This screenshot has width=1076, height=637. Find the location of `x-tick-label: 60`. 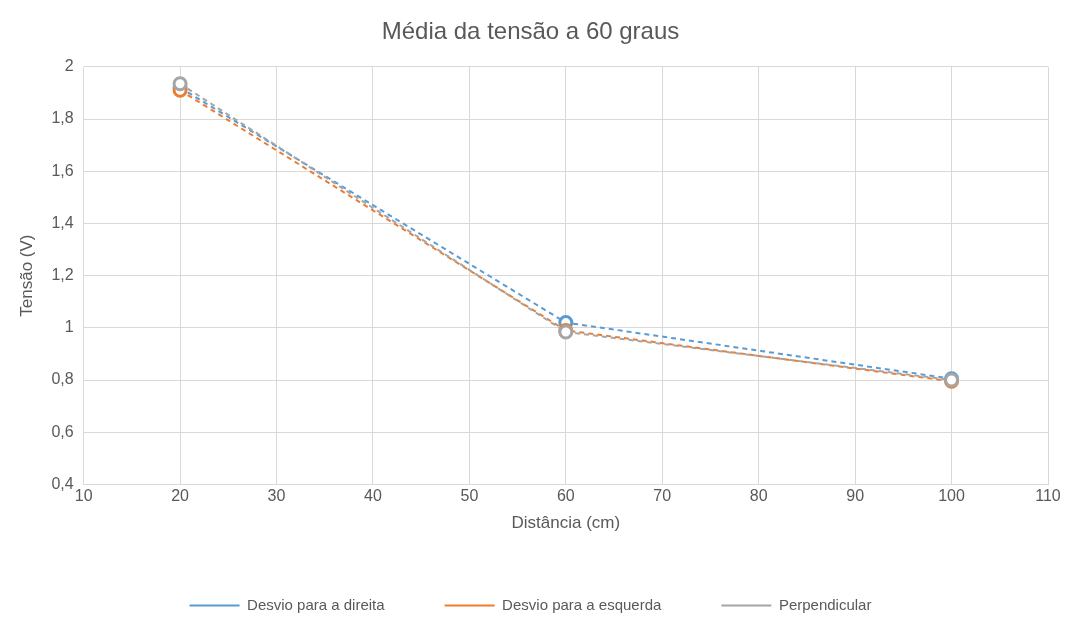

x-tick-label: 60 is located at coordinates (565, 496).